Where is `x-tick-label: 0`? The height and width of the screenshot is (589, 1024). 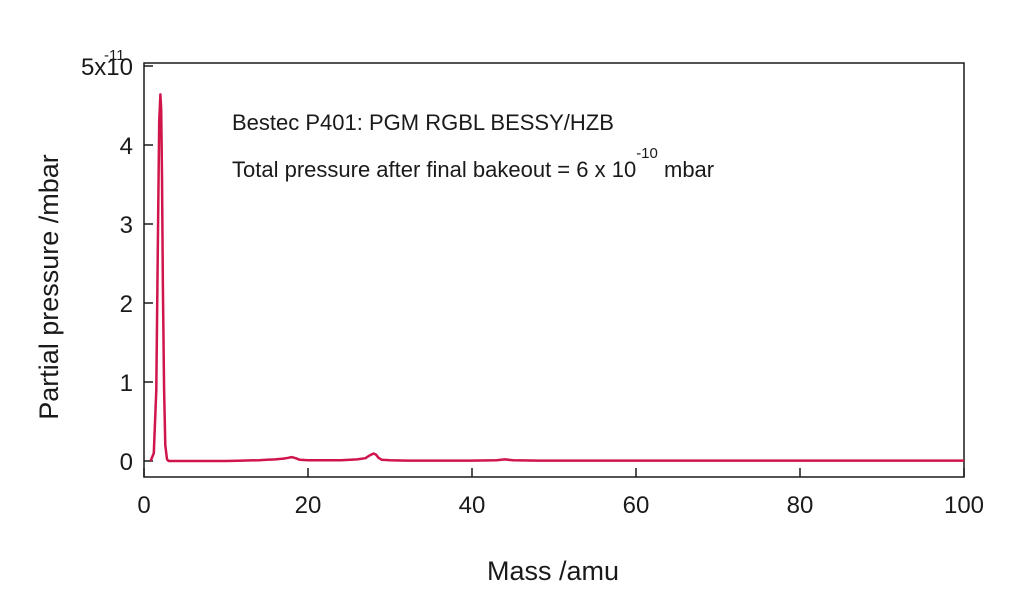 x-tick-label: 0 is located at coordinates (143, 505).